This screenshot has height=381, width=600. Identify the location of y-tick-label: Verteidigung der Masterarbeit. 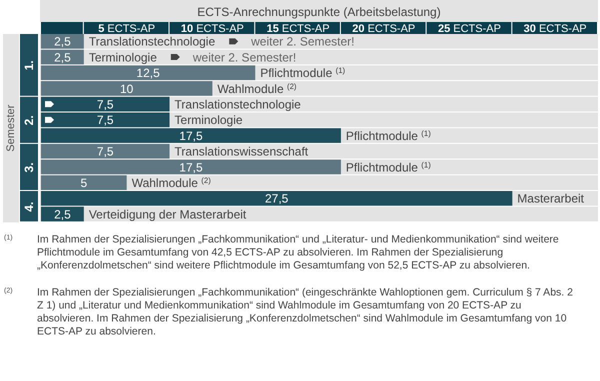
(167, 214).